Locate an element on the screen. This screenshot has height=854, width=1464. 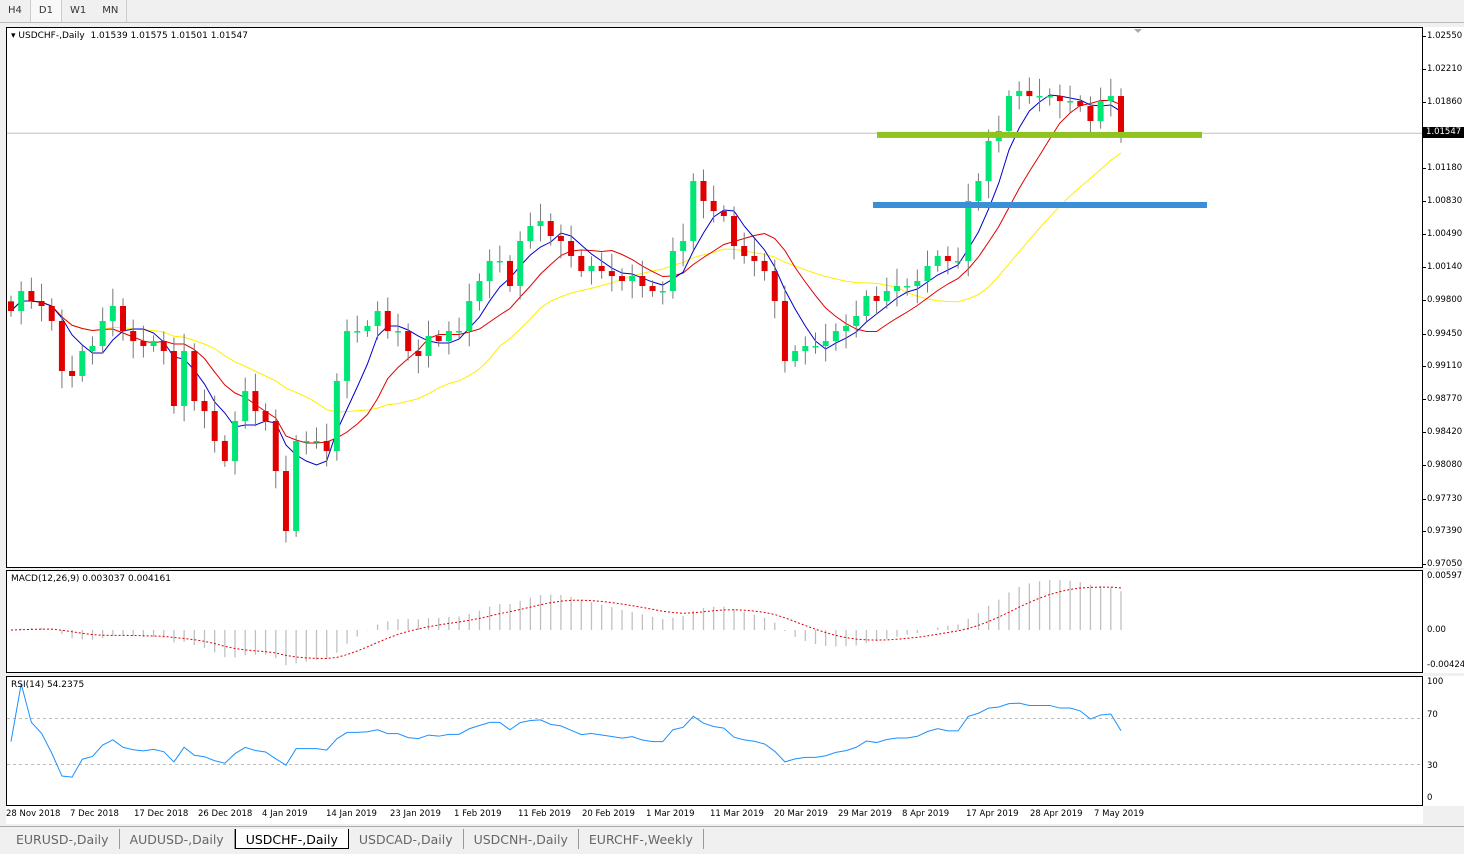
timeframe-h4: H4 is located at coordinates (15, 11).